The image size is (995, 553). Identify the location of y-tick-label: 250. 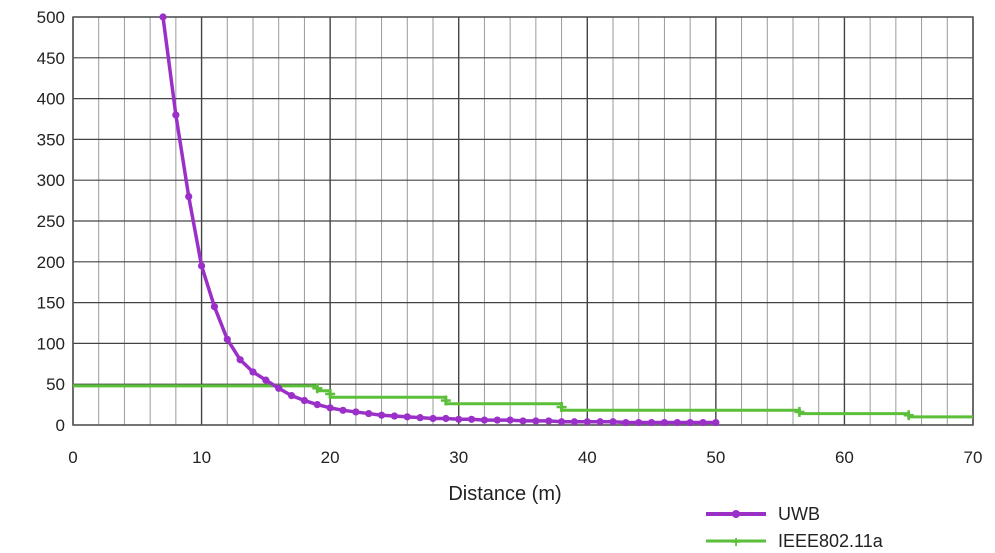
(51, 221).